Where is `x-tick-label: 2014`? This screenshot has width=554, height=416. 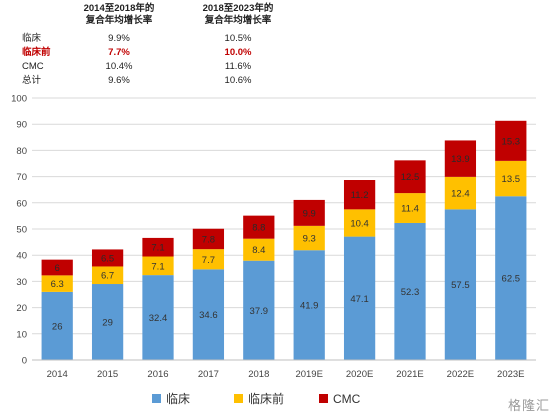
x-tick-label: 2014 is located at coordinates (57, 374).